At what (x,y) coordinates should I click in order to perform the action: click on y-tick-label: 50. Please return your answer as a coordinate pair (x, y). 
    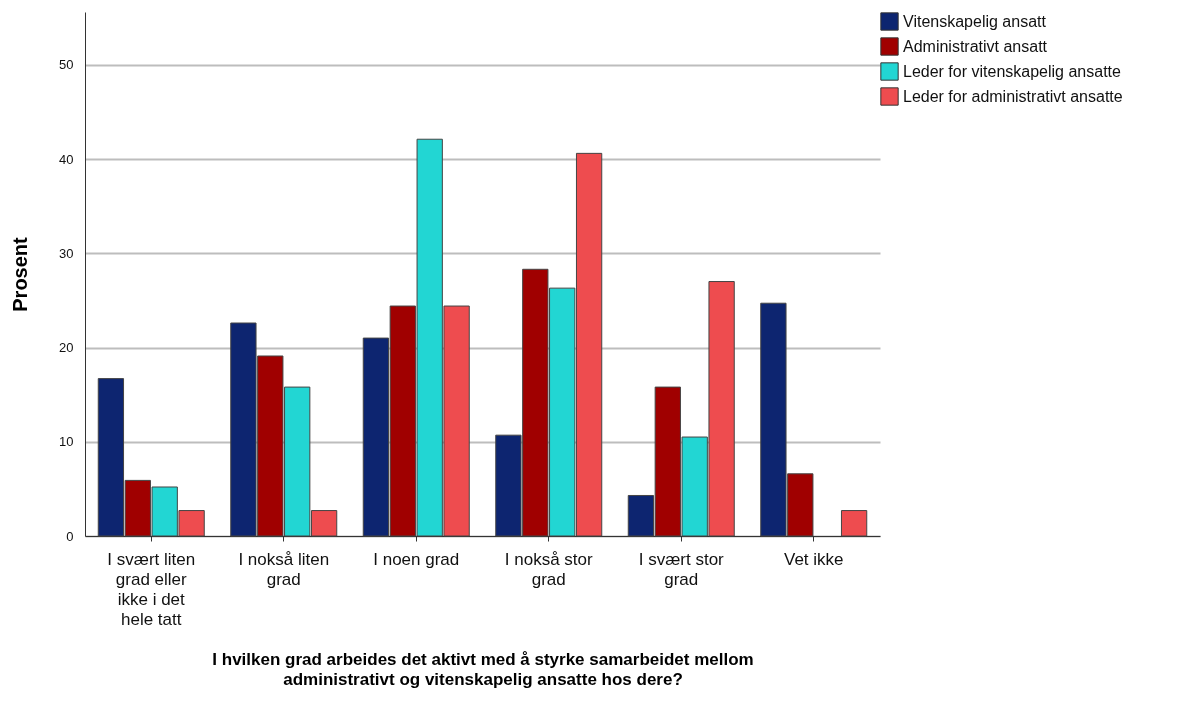
    Looking at the image, I should click on (66, 65).